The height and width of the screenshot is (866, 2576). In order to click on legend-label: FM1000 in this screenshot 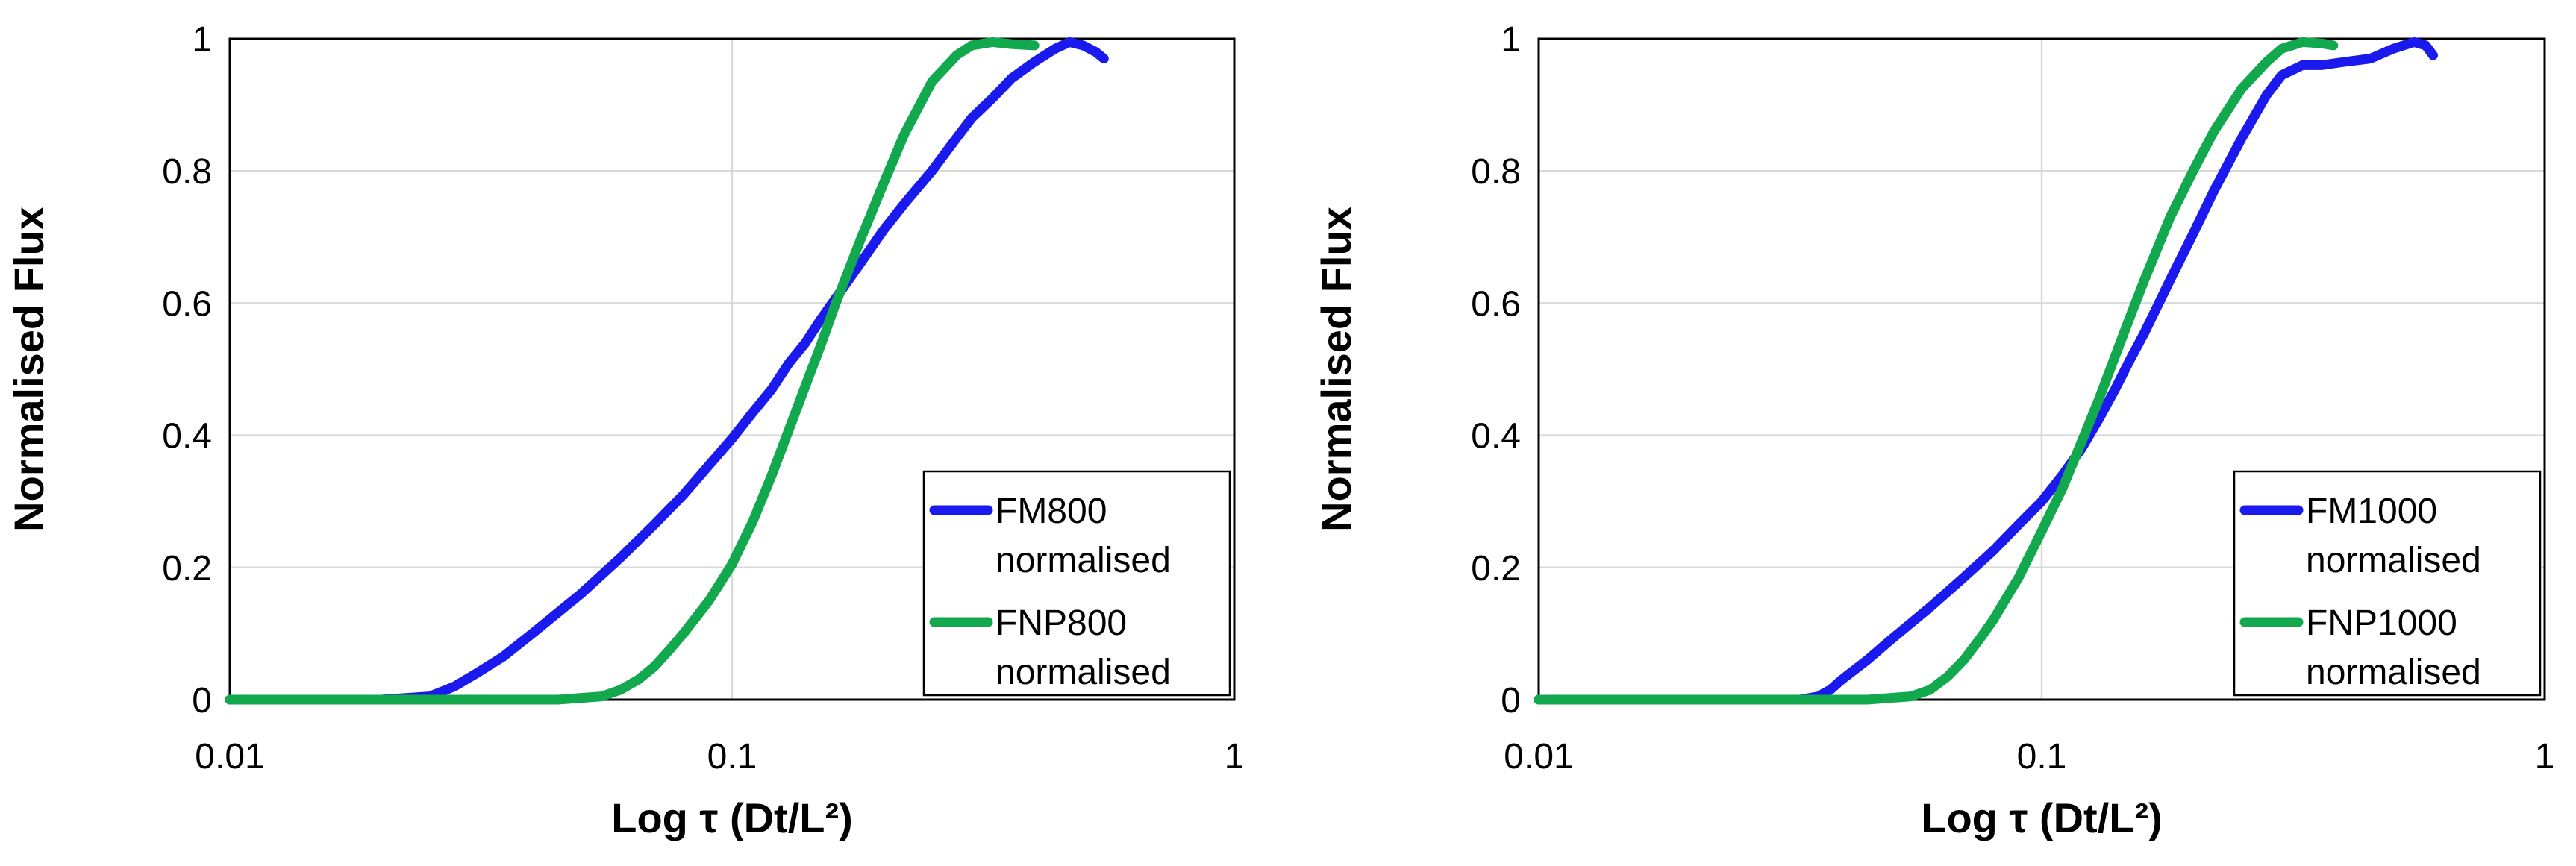, I will do `click(2371, 511)`.